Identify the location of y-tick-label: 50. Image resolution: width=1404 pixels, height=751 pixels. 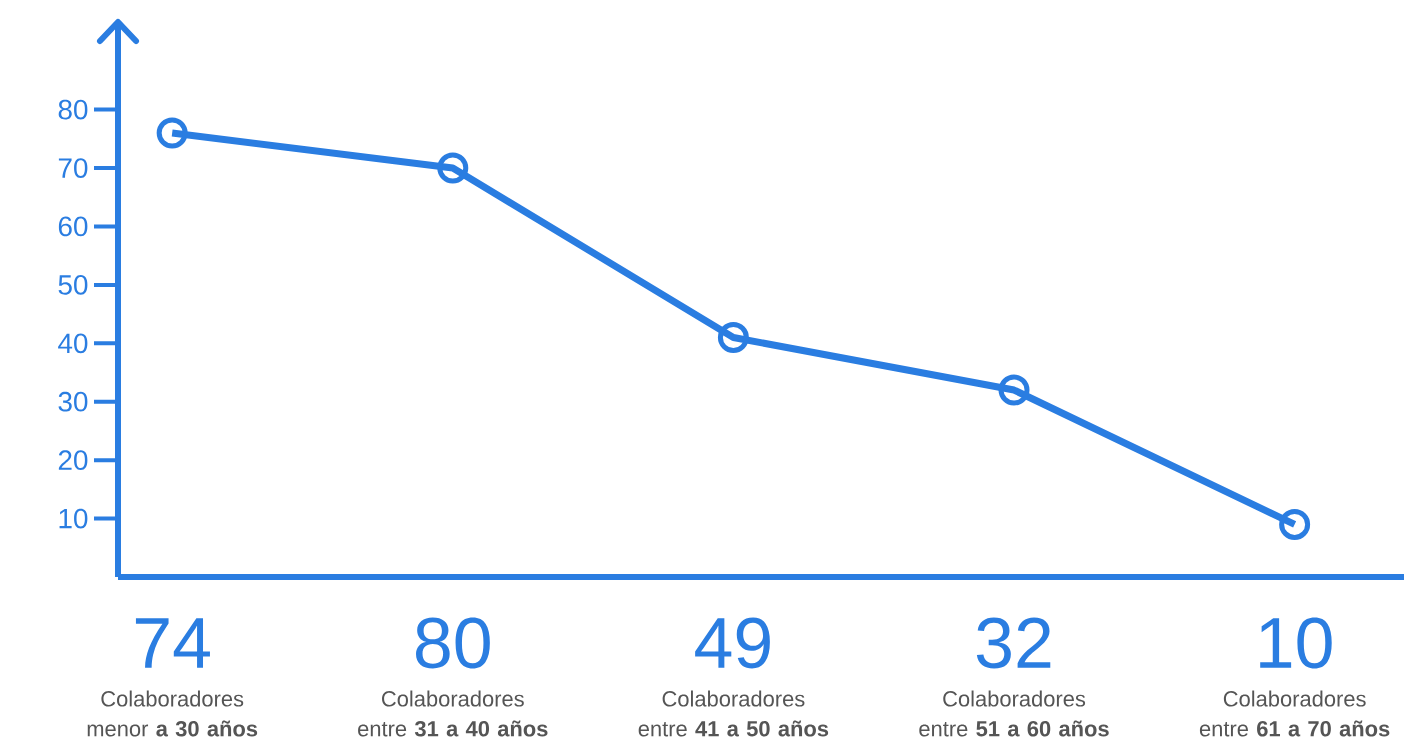
(73, 285).